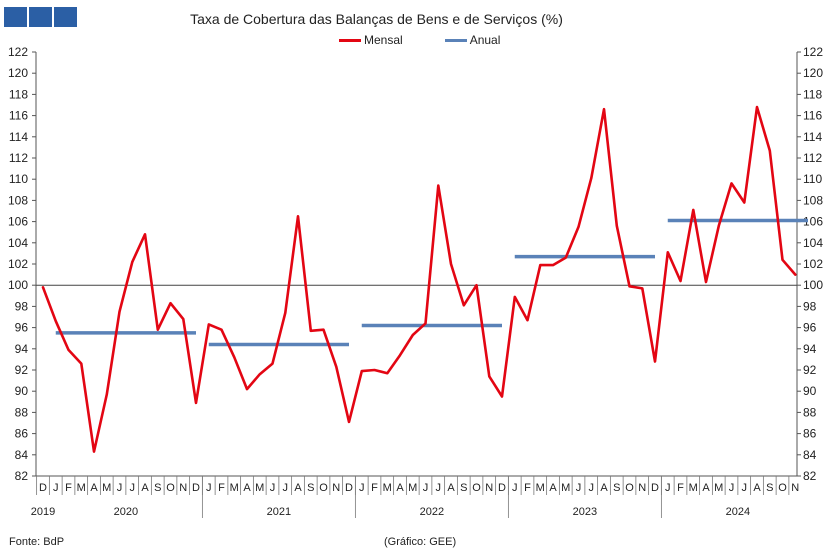  What do you see at coordinates (18, 243) in the screenshot?
I see `y-tick-label-left: 104` at bounding box center [18, 243].